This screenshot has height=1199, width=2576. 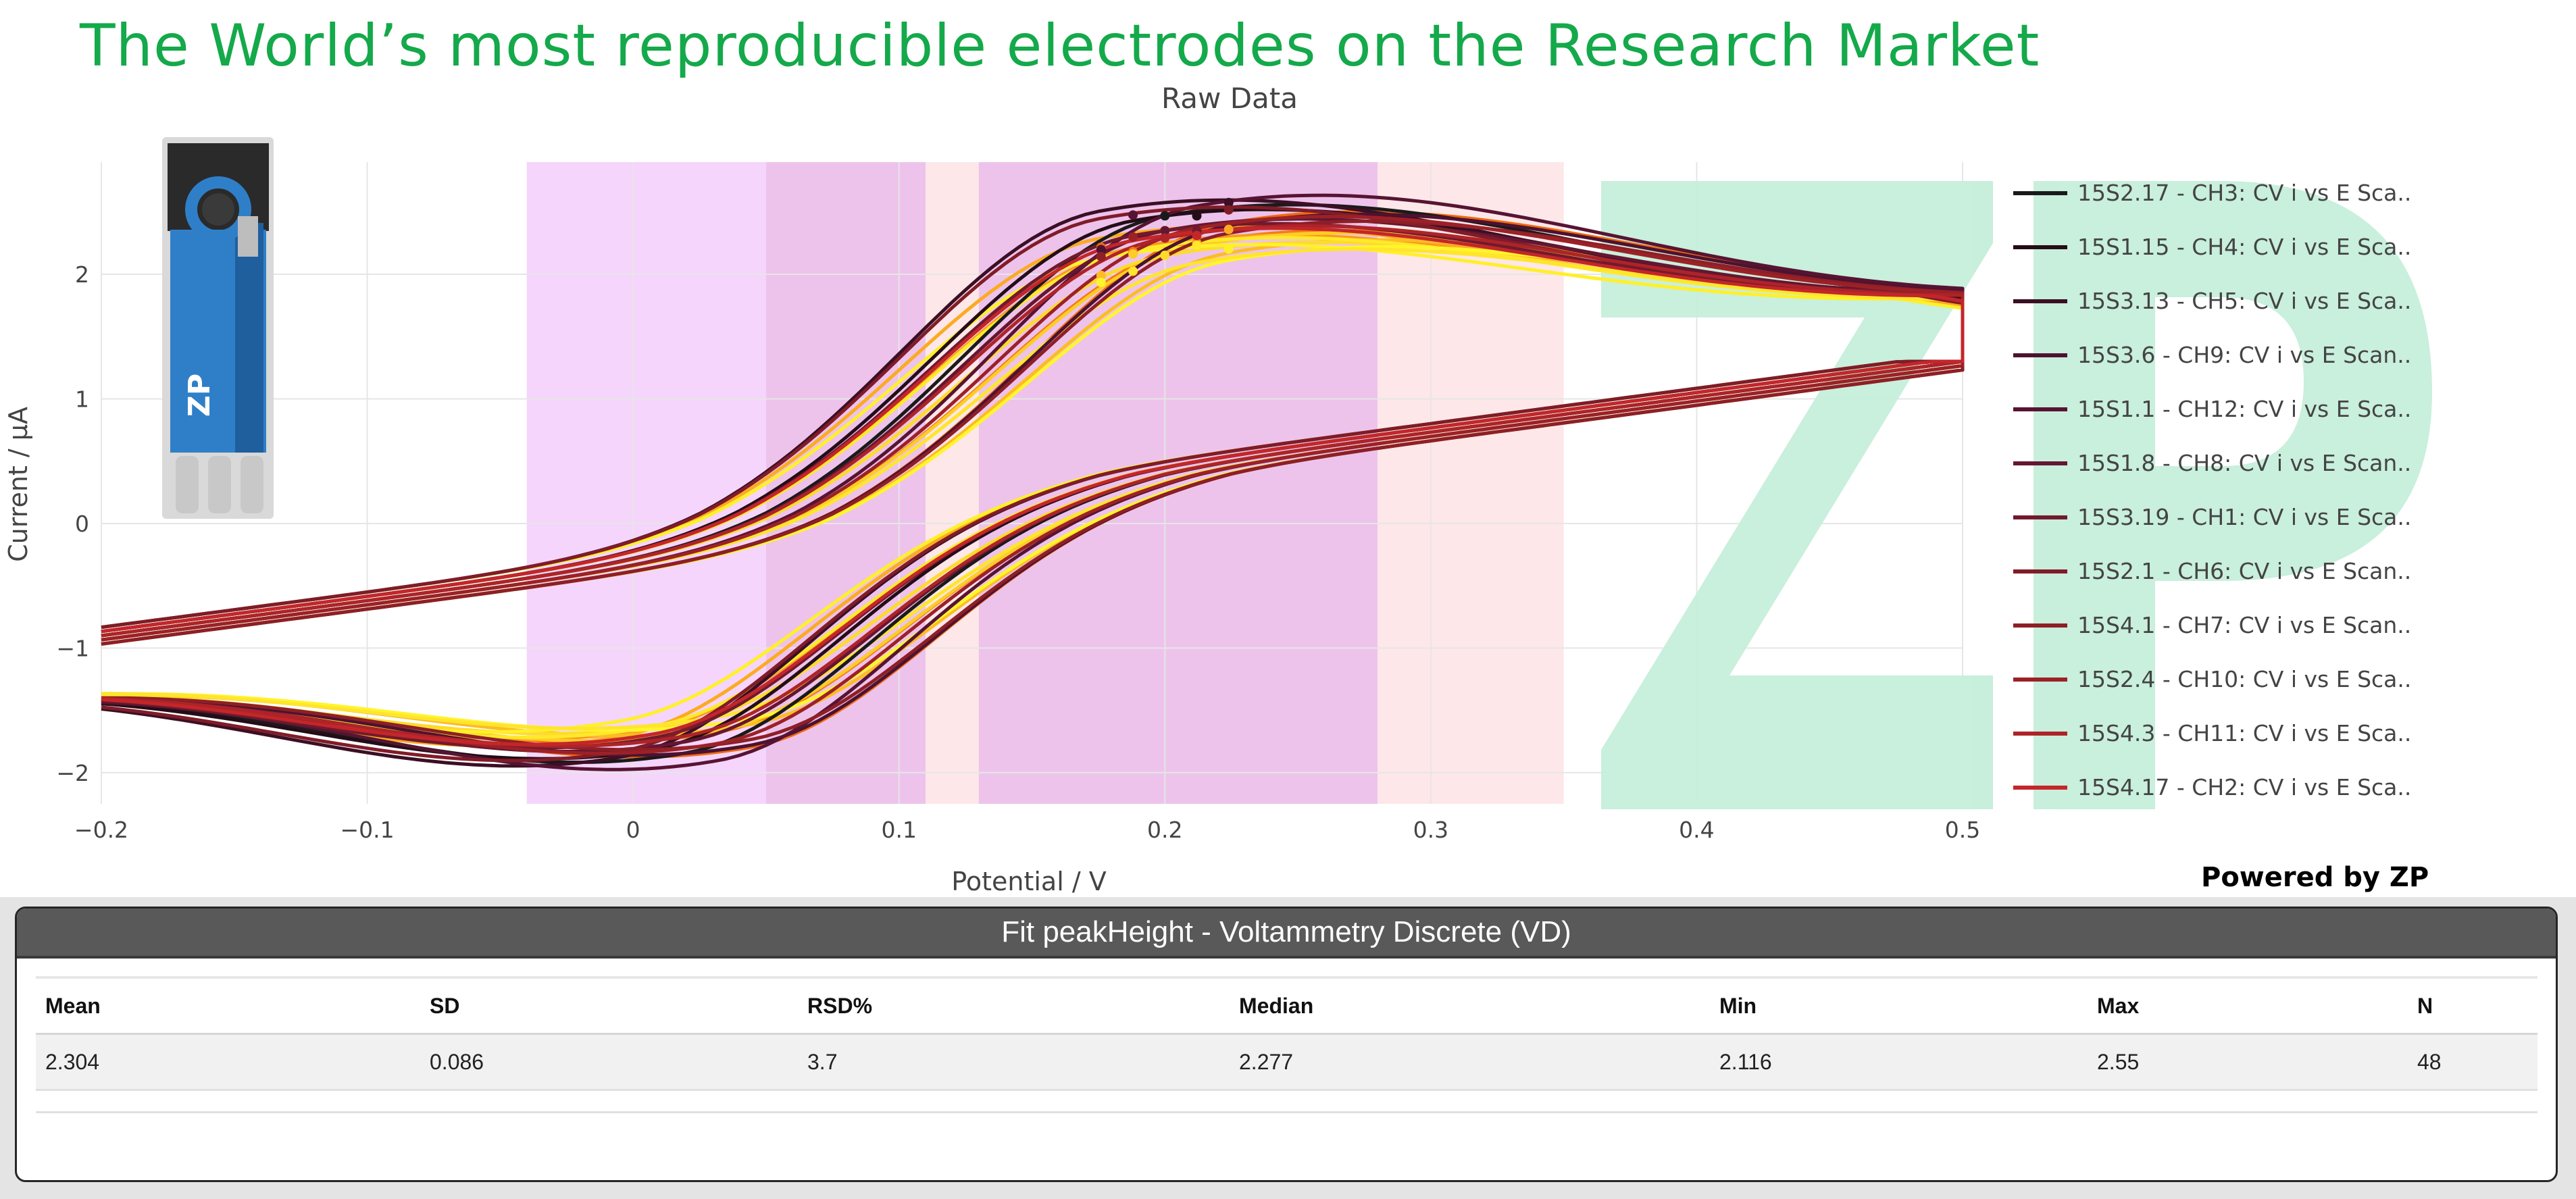 I want to click on col-median: Median, so click(x=1470, y=1005).